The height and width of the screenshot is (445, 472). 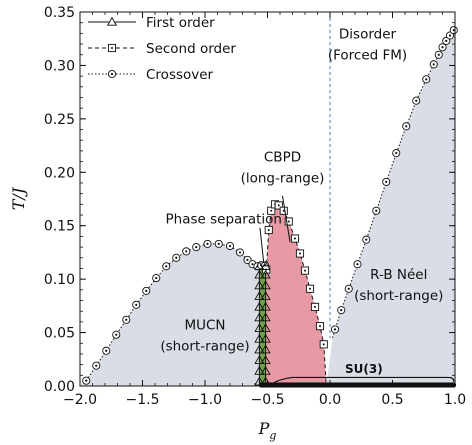 I want to click on region-label-mucn: MUCN, so click(x=204, y=325).